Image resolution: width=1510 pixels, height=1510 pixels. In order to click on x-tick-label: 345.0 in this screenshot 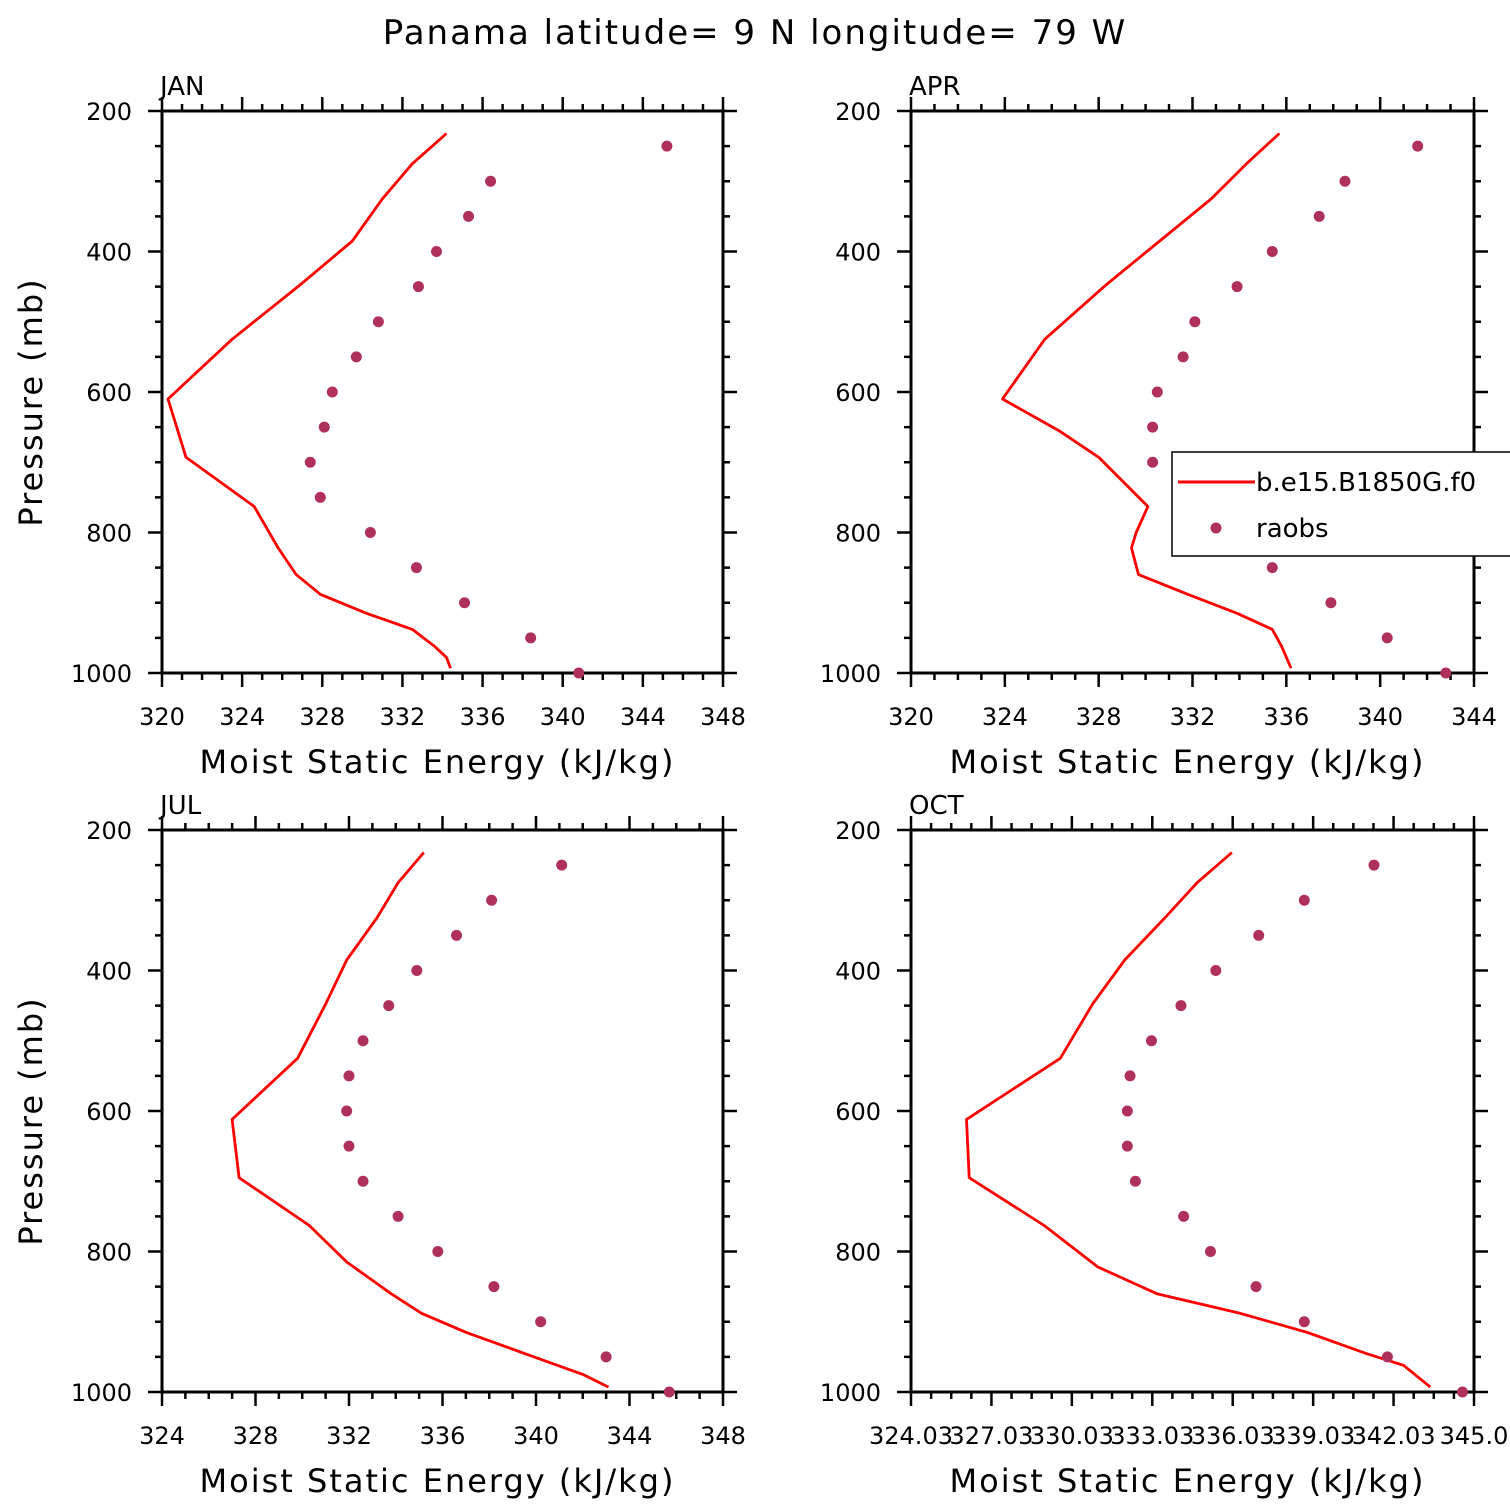, I will do `click(1474, 1436)`.